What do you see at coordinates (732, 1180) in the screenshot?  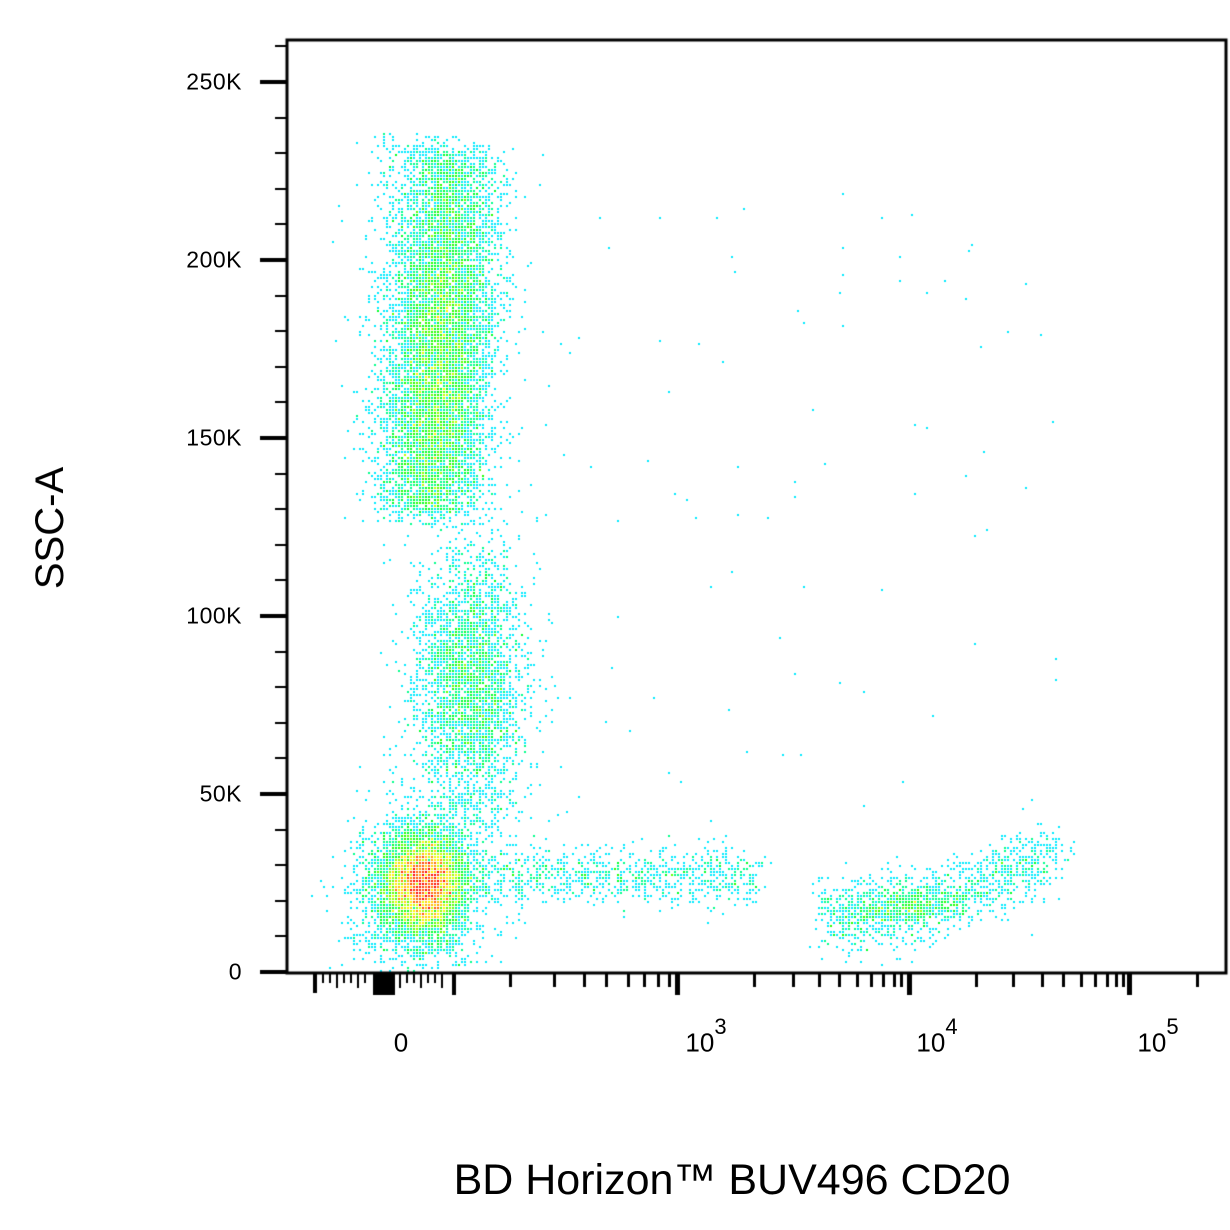 I see `x-axis-label: BD Horizon™ BUV496 CD20` at bounding box center [732, 1180].